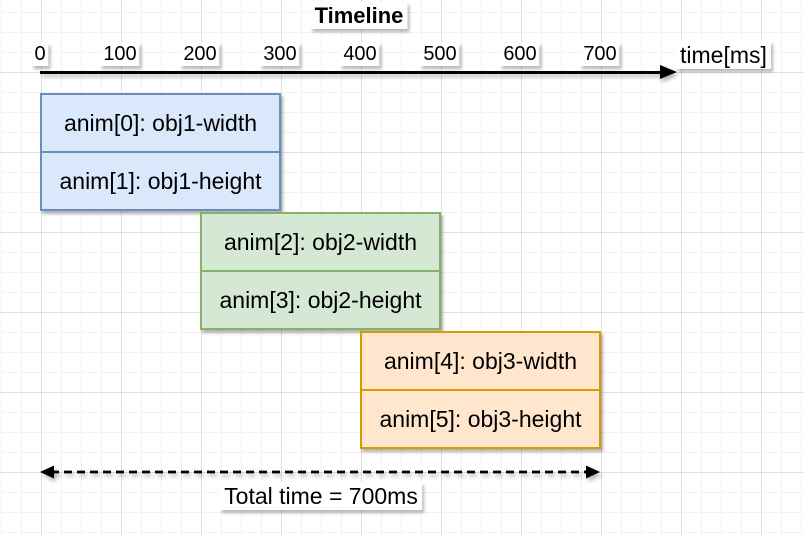  I want to click on anim-block-1-label: anim[1]: obj1-height, so click(160, 180).